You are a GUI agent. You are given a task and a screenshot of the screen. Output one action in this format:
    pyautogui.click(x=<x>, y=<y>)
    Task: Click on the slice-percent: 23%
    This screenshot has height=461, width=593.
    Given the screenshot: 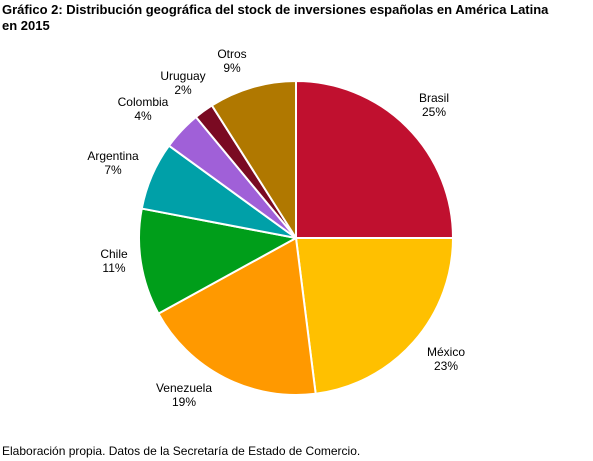 What is the action you would take?
    pyautogui.click(x=446, y=366)
    